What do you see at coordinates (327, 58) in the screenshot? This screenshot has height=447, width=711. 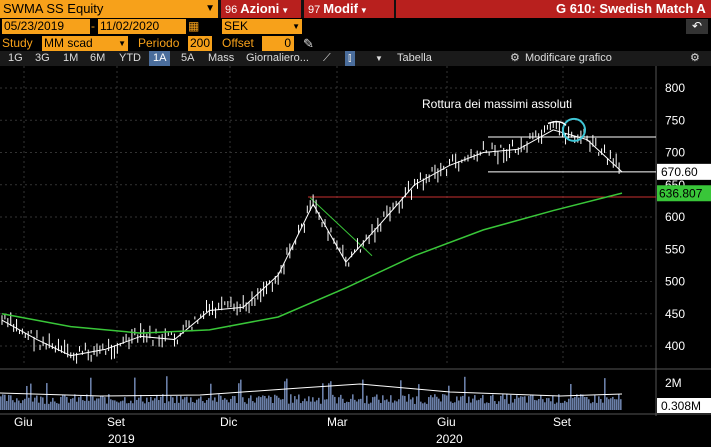 I see `line-chart-icon: ⟋` at bounding box center [327, 58].